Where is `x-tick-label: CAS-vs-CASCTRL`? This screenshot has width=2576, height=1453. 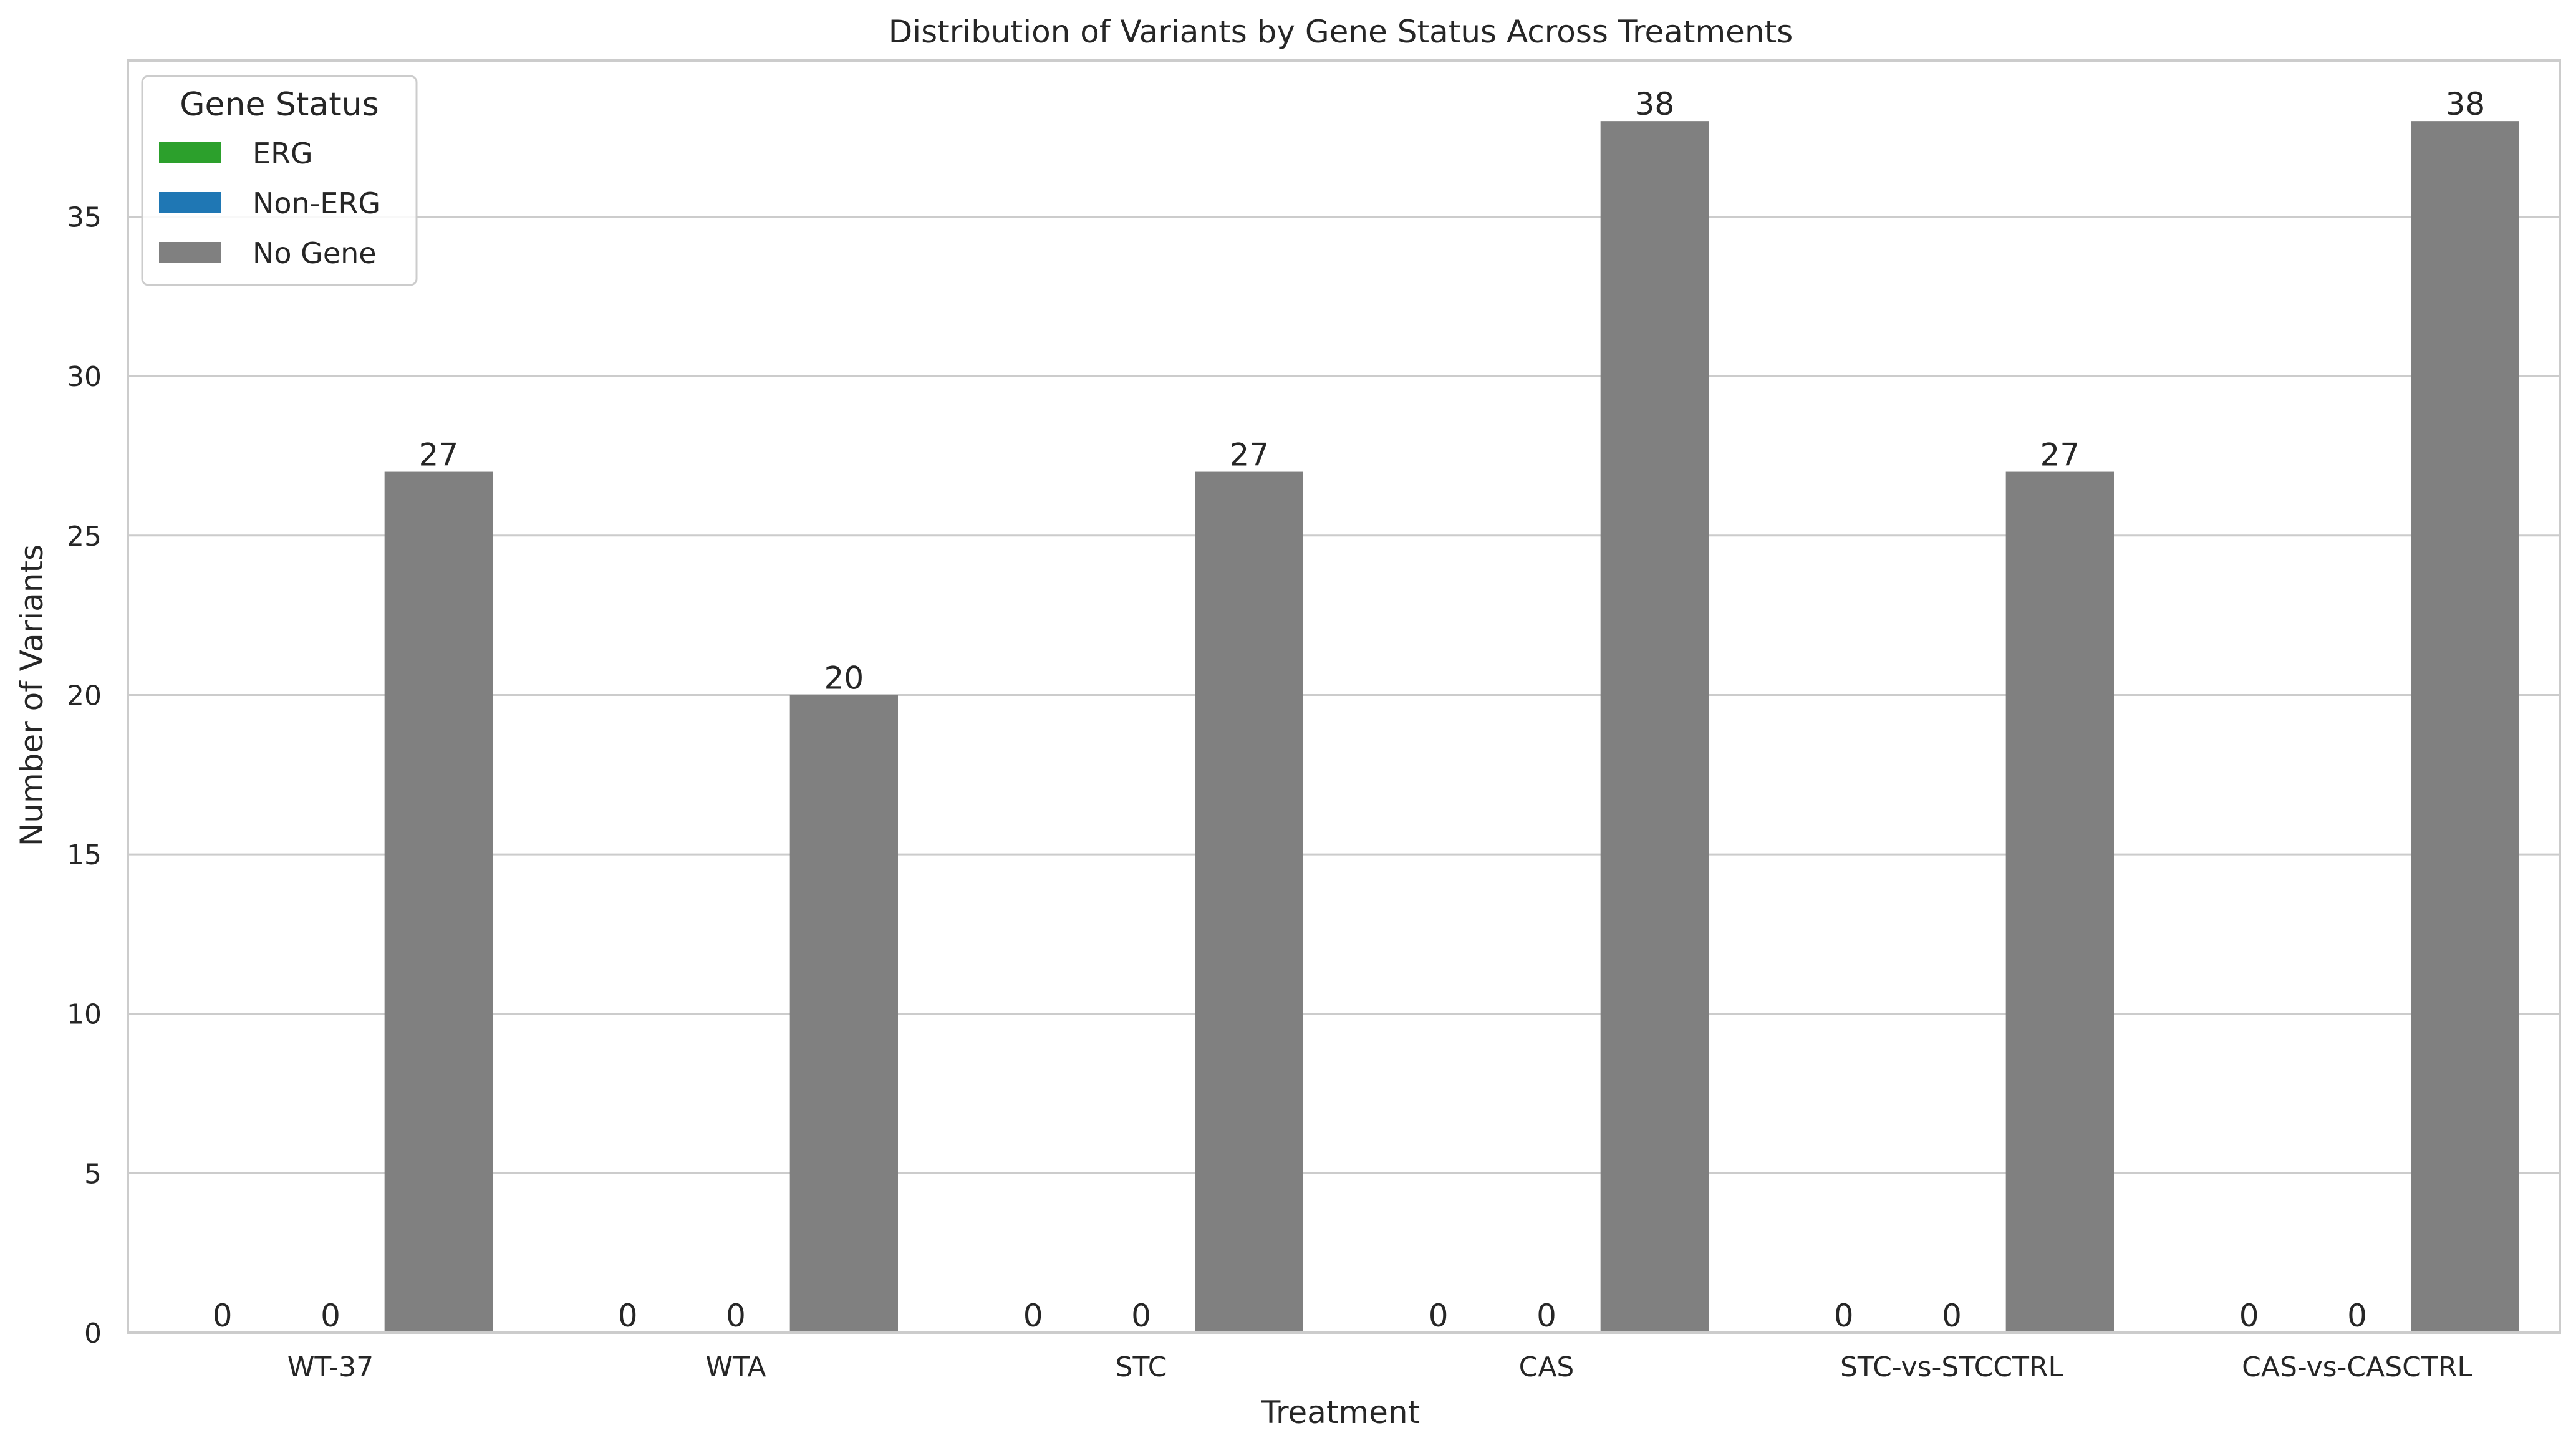
x-tick-label: CAS-vs-CASCTRL is located at coordinates (2357, 1367).